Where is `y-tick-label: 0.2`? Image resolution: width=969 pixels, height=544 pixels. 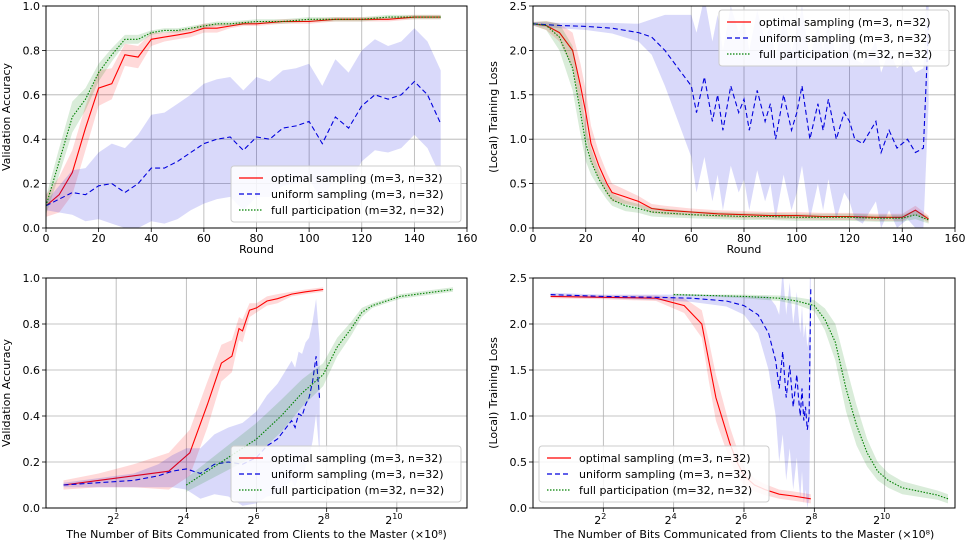 y-tick-label: 0.2 is located at coordinates (32, 184).